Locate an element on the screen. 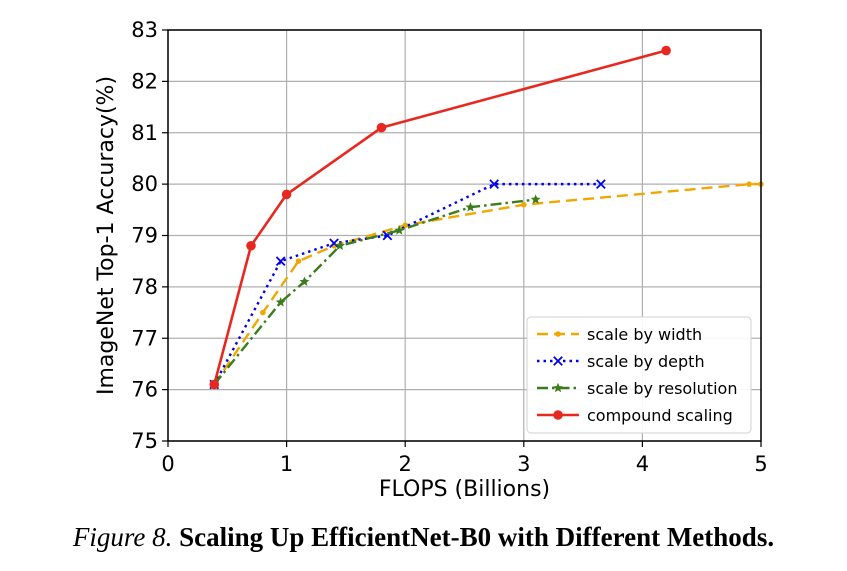 The image size is (847, 571). x-tick-label: 1 is located at coordinates (286, 464).